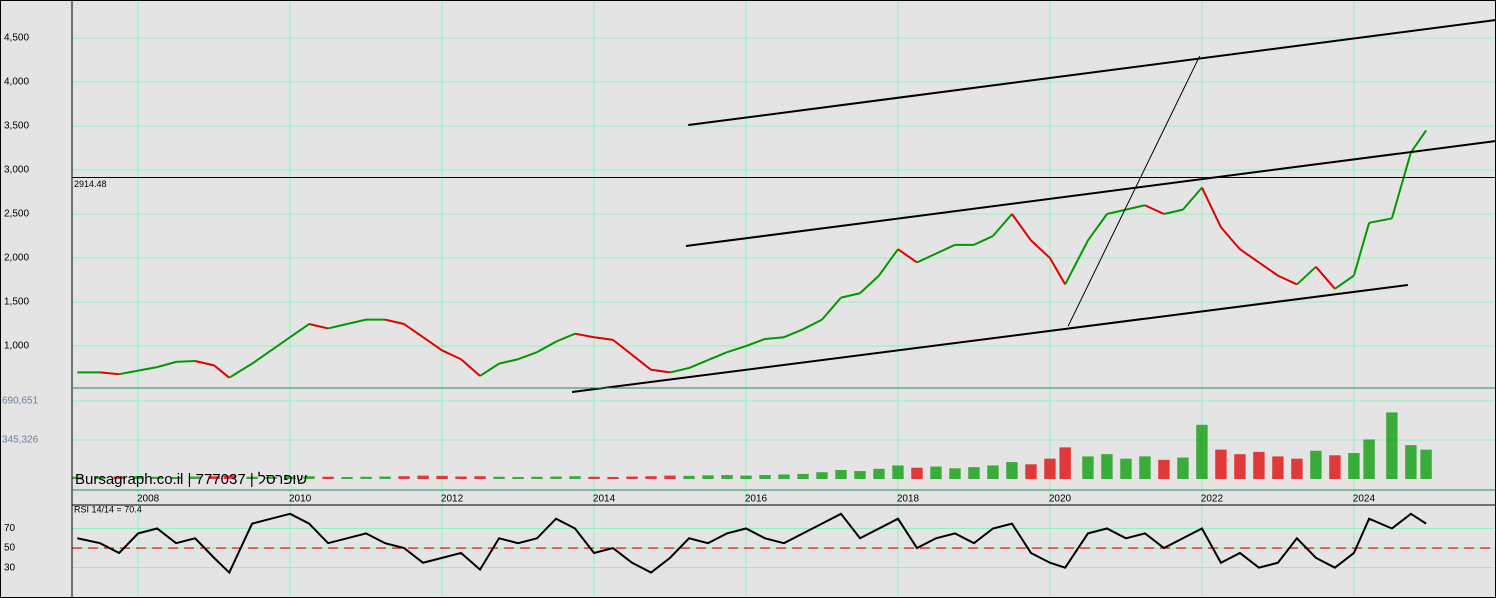  Describe the element at coordinates (20, 401) in the screenshot. I see `y-tick-label: 690,651` at that location.